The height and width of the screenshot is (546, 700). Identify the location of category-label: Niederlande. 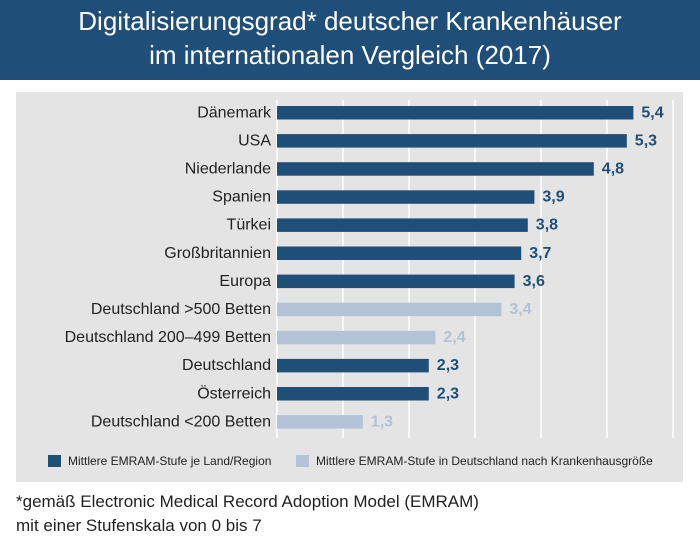
(228, 168).